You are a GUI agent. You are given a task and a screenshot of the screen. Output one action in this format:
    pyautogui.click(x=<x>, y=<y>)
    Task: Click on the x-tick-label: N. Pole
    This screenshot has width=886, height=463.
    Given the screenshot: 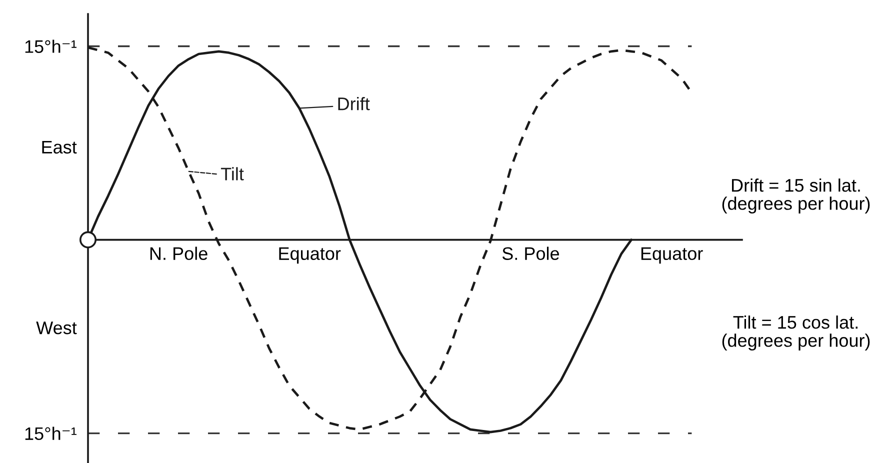 What is the action you would take?
    pyautogui.click(x=179, y=253)
    